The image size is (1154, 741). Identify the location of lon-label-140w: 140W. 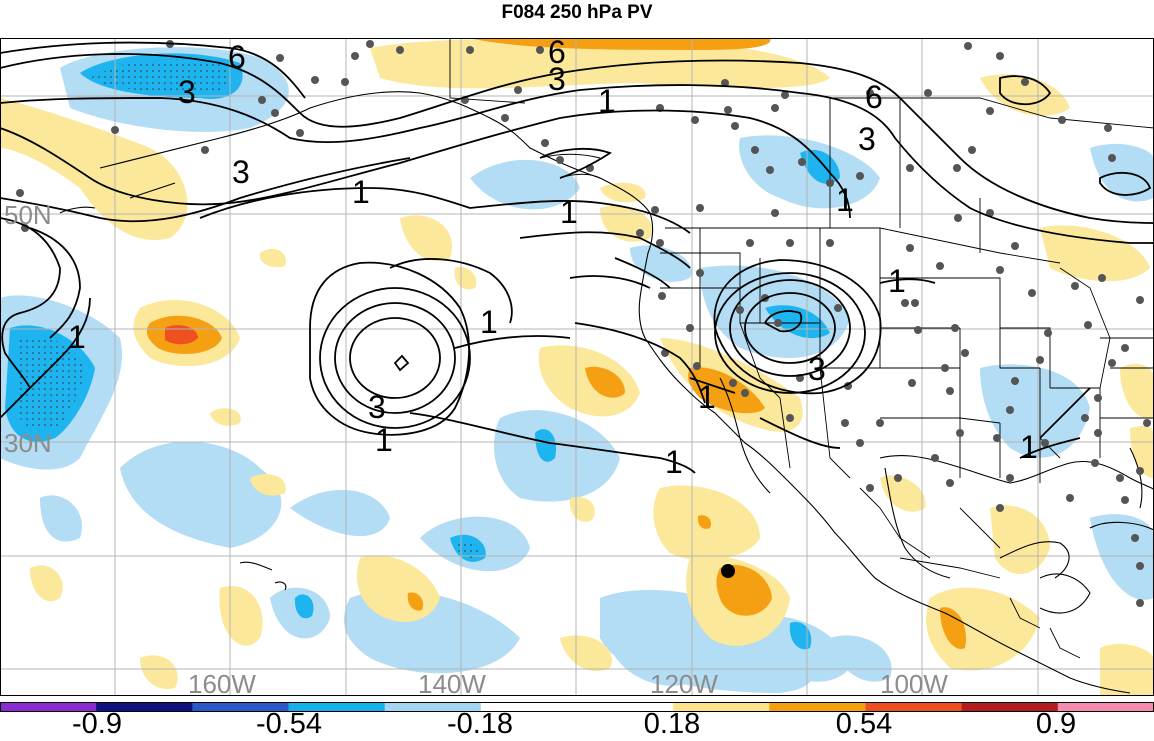
(452, 682).